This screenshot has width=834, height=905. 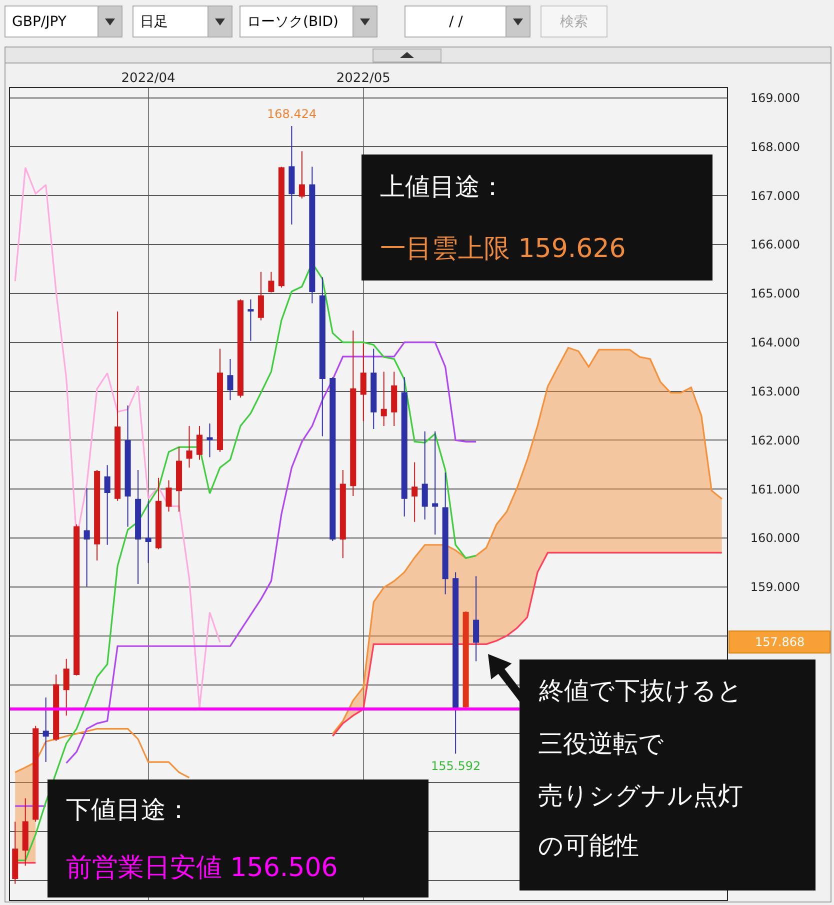 I want to click on annotation: 下値目途：, so click(x=128, y=809).